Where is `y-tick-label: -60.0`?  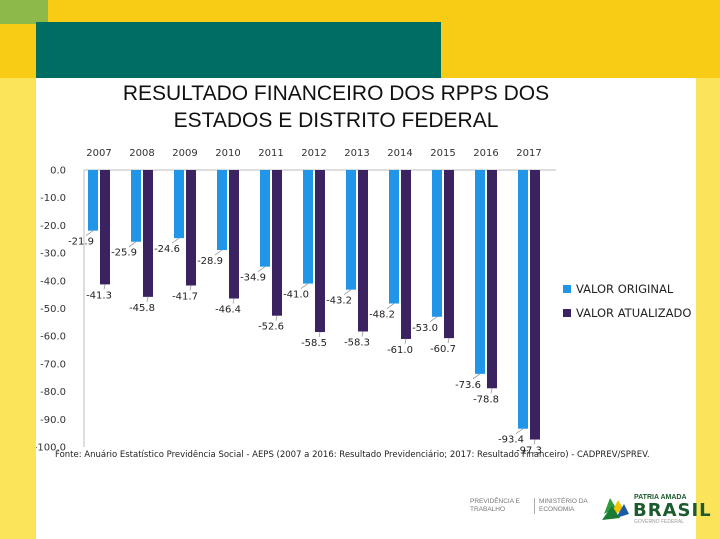 y-tick-label: -60.0 is located at coordinates (53, 337).